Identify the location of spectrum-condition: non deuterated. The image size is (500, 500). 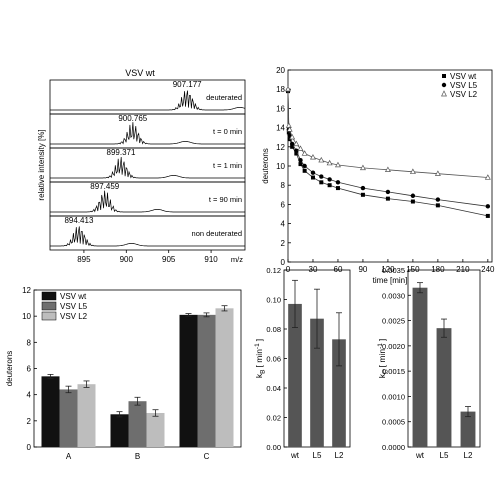
(217, 233).